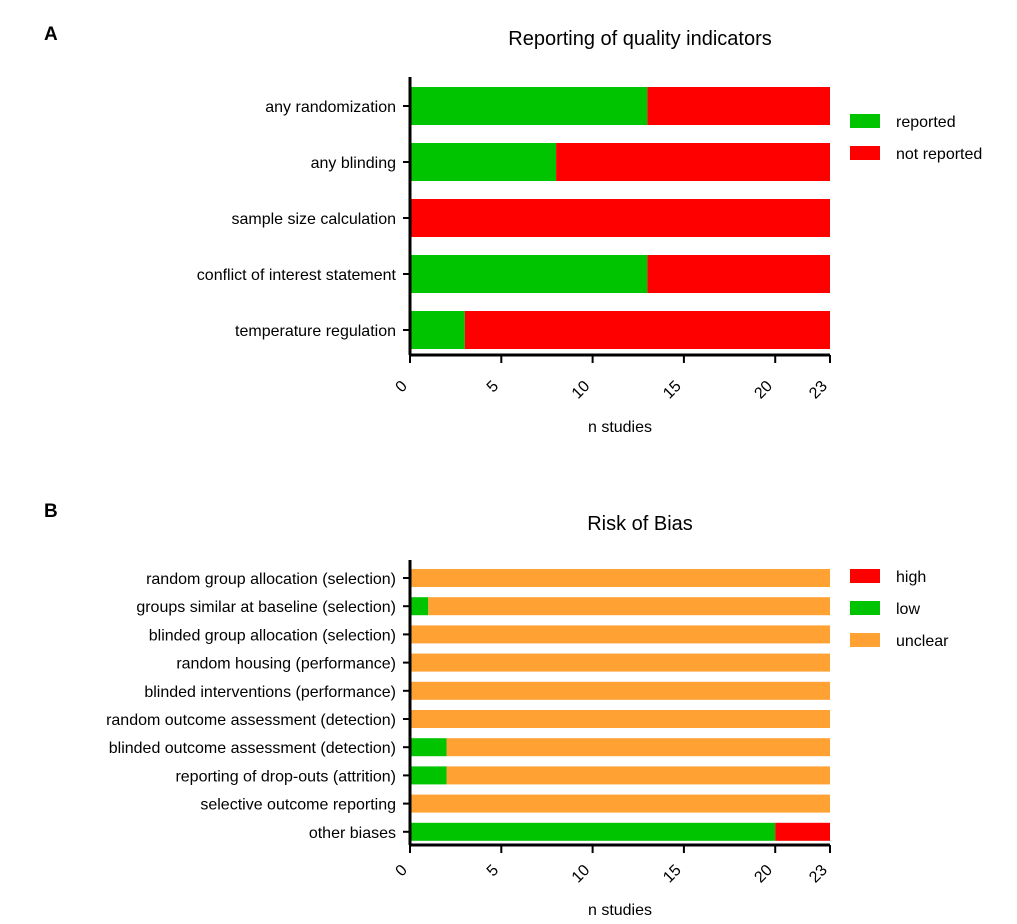 The height and width of the screenshot is (924, 1017). What do you see at coordinates (865, 121) in the screenshot?
I see `legend-swatch-reported` at bounding box center [865, 121].